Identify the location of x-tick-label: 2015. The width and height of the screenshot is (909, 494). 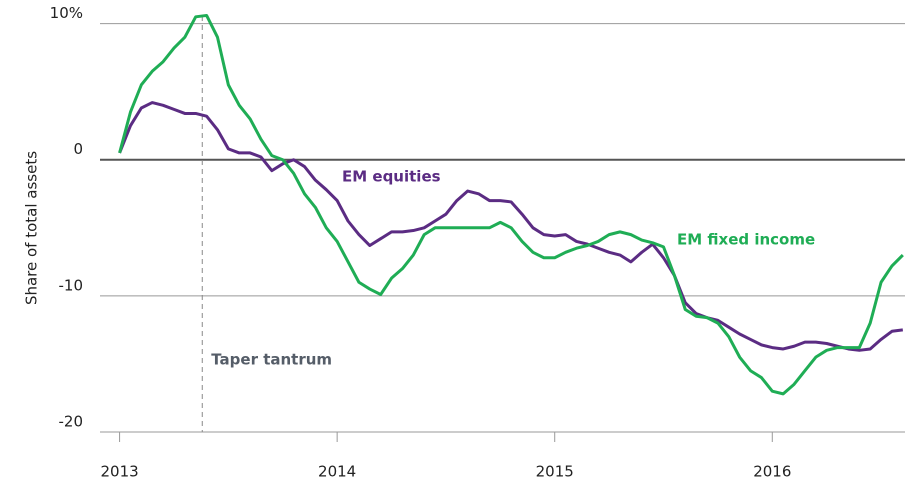
(555, 472).